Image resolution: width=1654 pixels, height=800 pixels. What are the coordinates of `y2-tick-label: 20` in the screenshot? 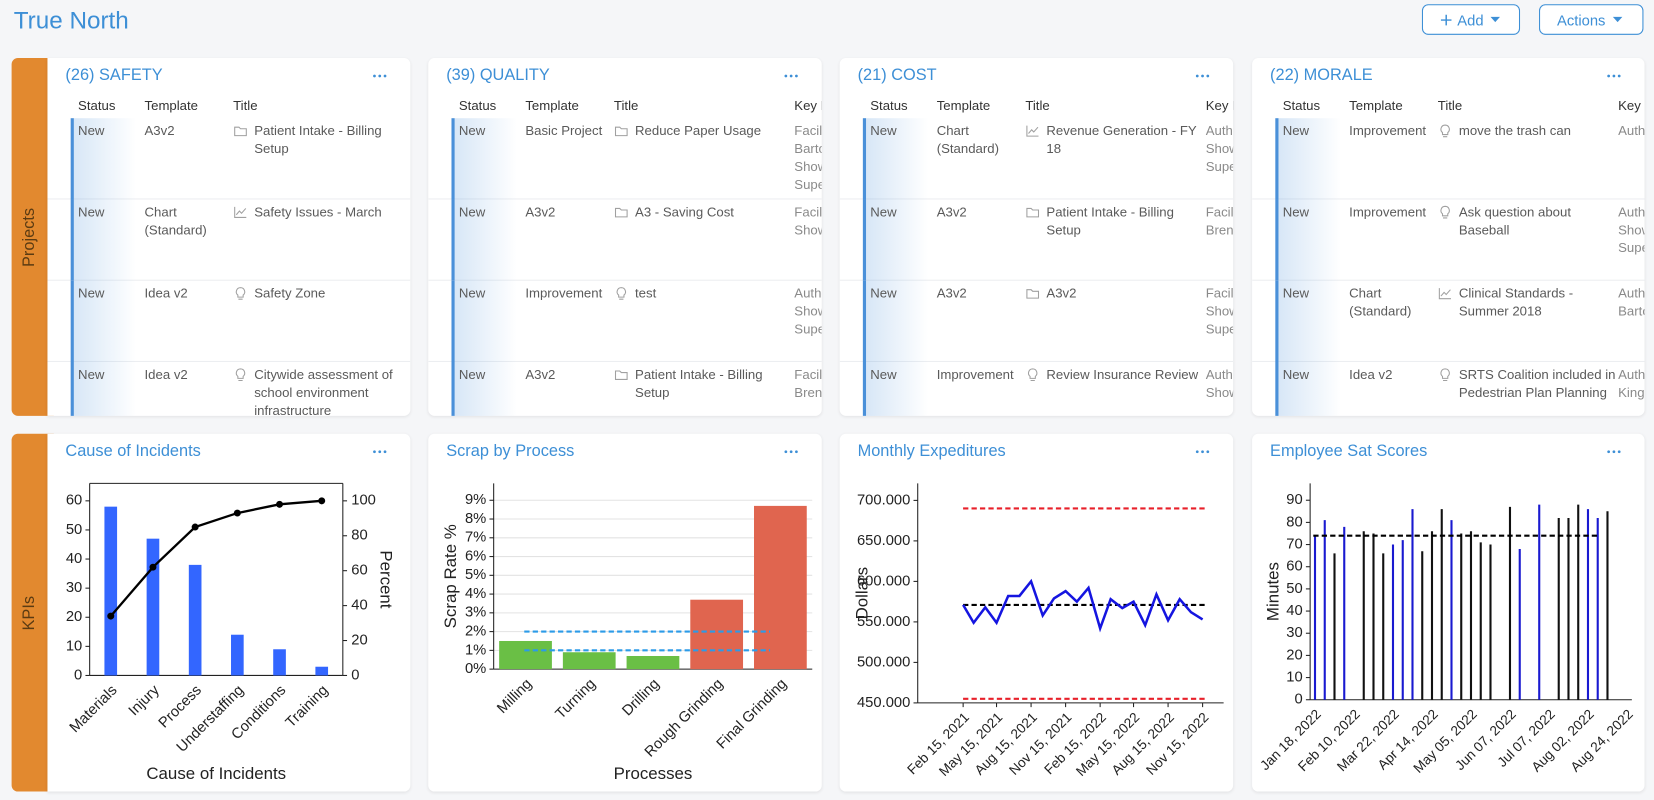 It's located at (359, 640).